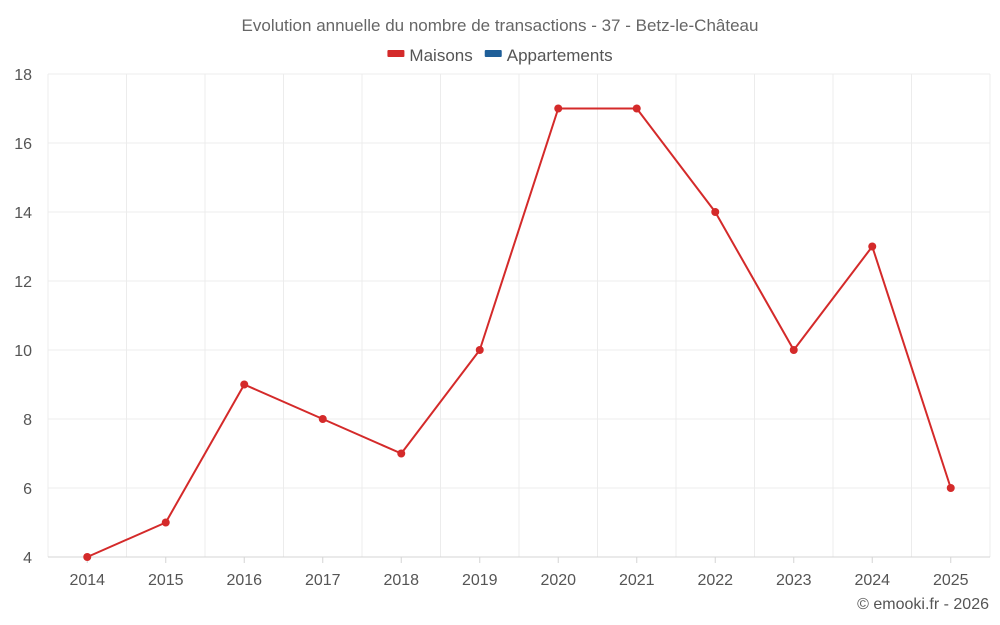 The height and width of the screenshot is (625, 1000). I want to click on x-tick-label: 2025, so click(951, 580).